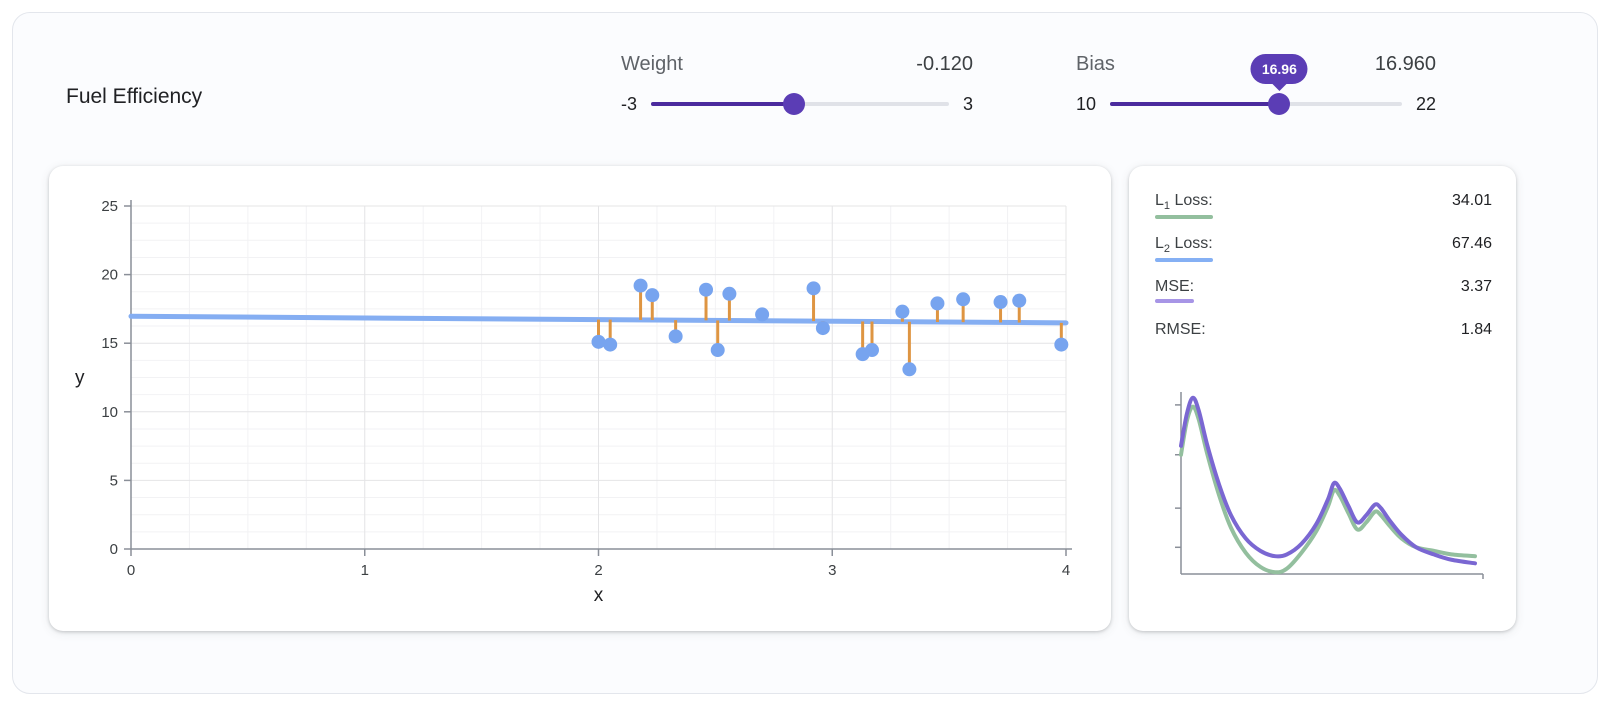 This screenshot has height=726, width=1610. Describe the element at coordinates (114, 549) in the screenshot. I see `y-tick-label: 0` at that location.